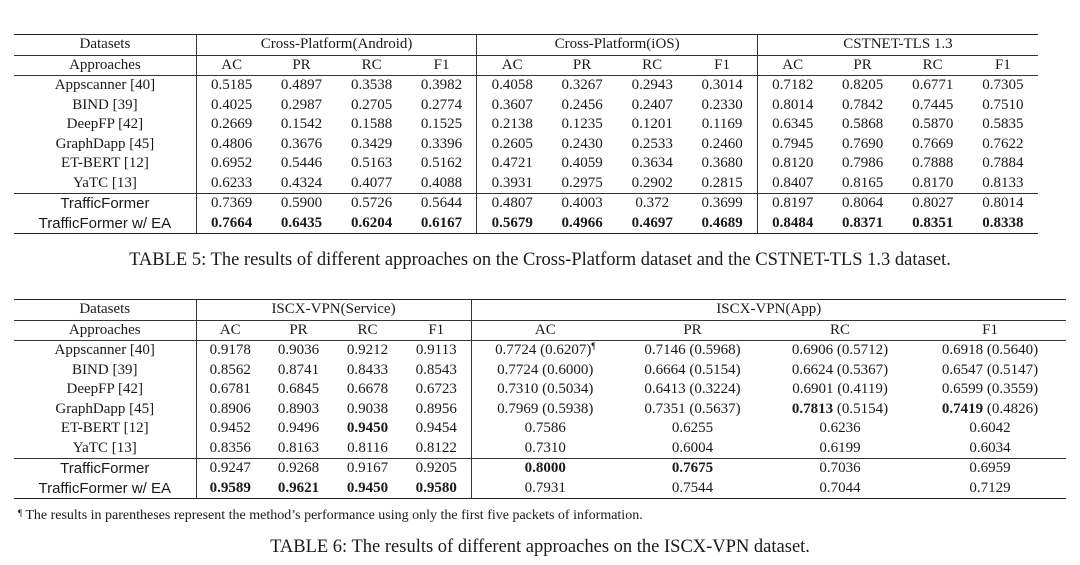  I want to click on cell-value: 0.9167, so click(367, 468).